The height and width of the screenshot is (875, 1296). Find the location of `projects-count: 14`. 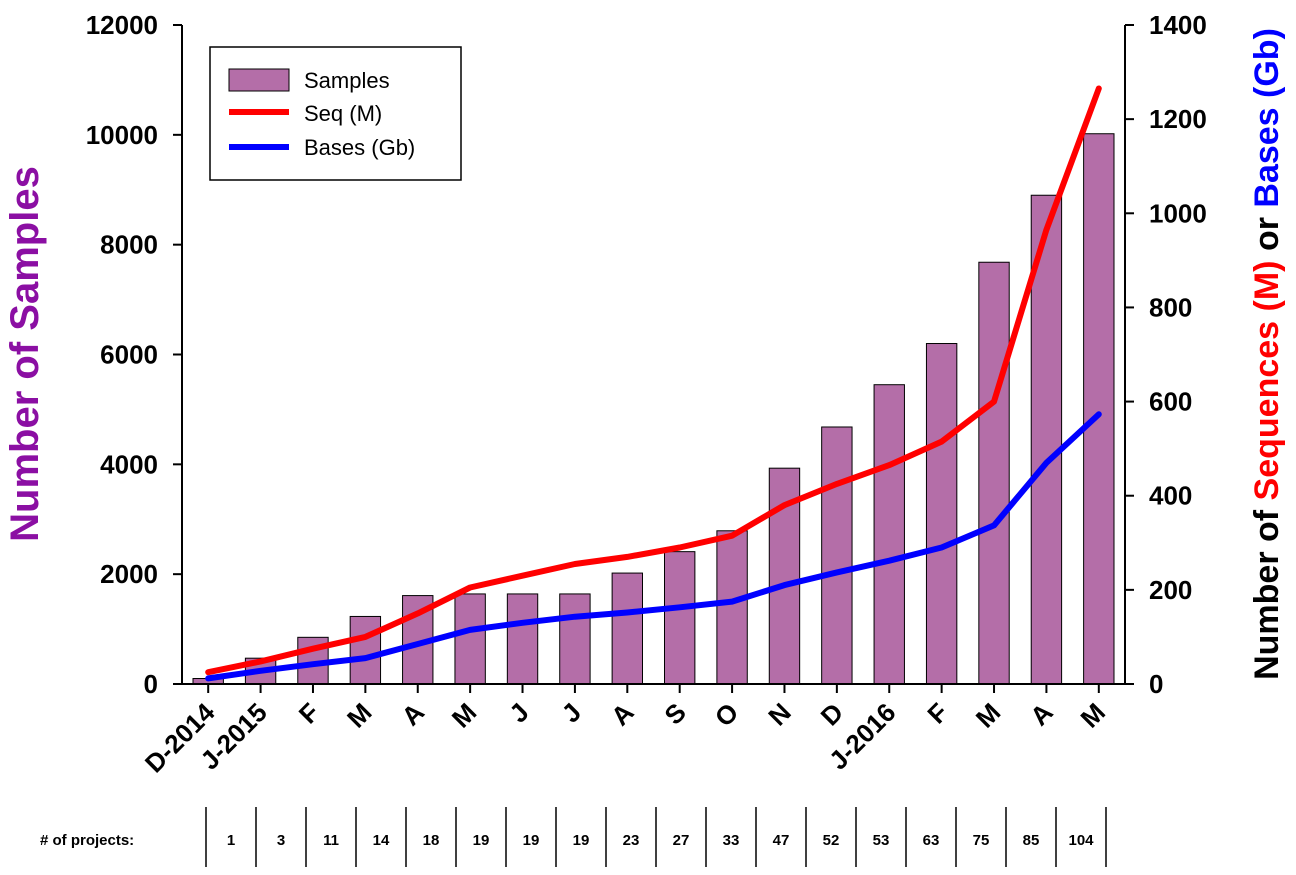

projects-count: 14 is located at coordinates (381, 840).